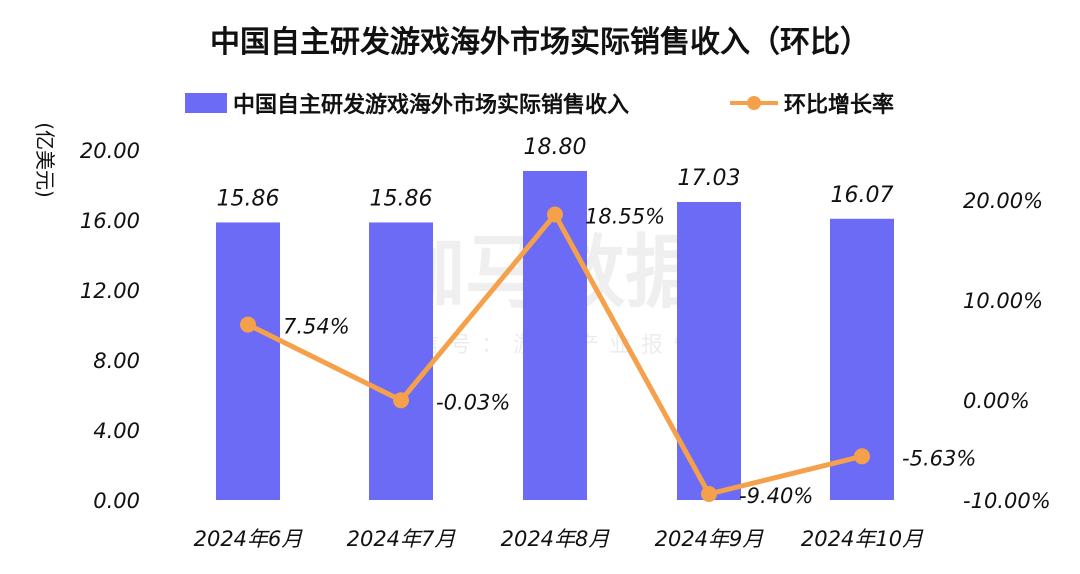  Describe the element at coordinates (540, 42) in the screenshot. I see `chart-title: 中国自主研发游戏海外市场实际销售收入（环比）` at that location.